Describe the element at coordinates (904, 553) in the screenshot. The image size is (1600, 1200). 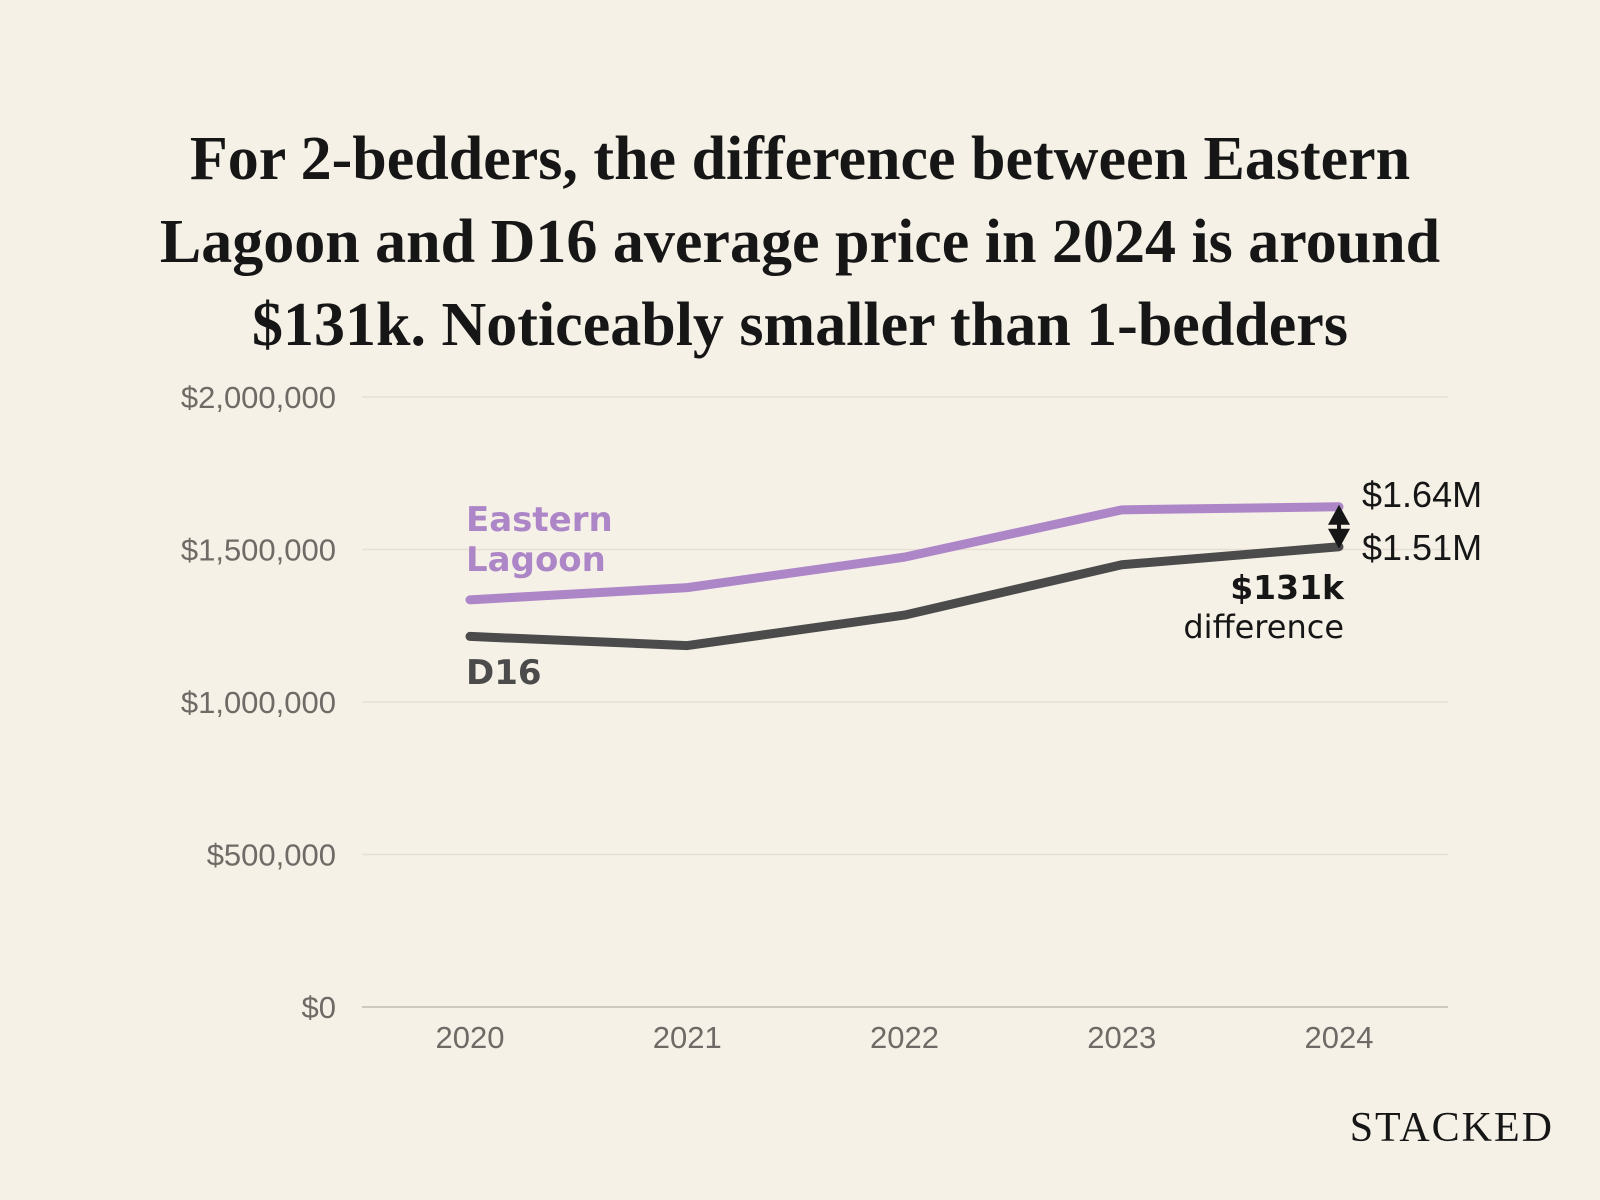
I see `series-line-eastern-lagoon` at that location.